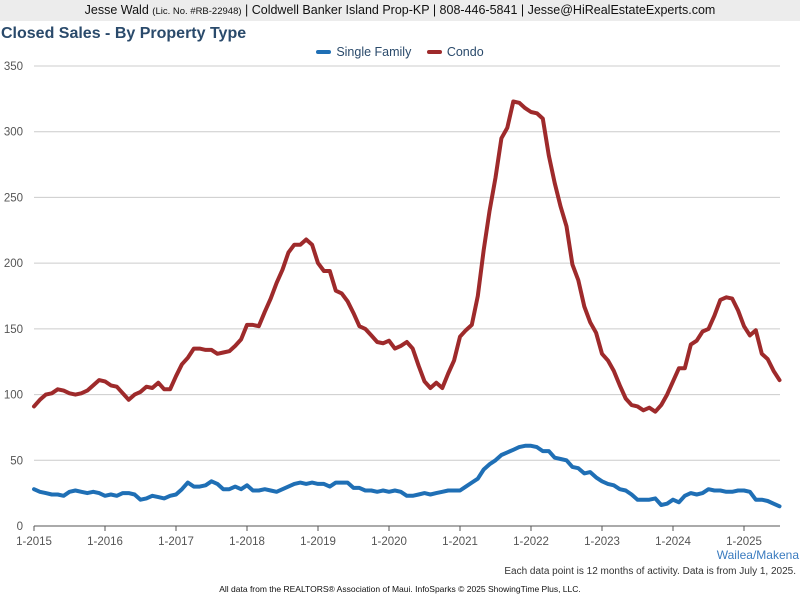  What do you see at coordinates (324, 51) in the screenshot?
I see `legend-swatch-single-family` at bounding box center [324, 51].